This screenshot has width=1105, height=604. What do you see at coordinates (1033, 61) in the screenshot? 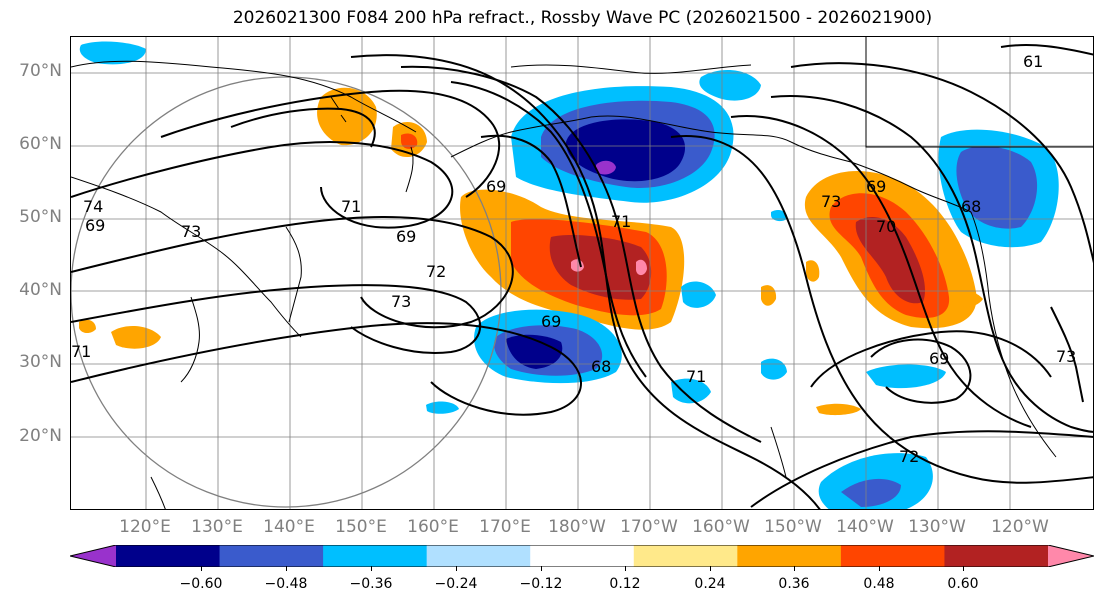
I see `contour-label: 61` at bounding box center [1033, 61].